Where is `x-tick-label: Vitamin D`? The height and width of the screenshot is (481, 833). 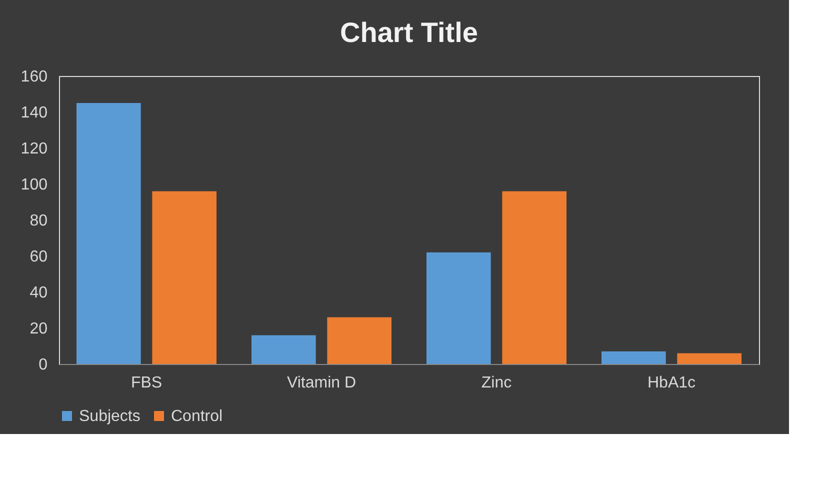 x-tick-label: Vitamin D is located at coordinates (321, 383).